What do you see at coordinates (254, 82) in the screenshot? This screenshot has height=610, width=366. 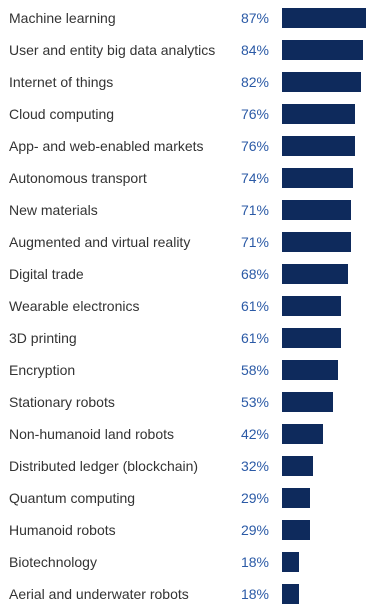 I see `value-label: 82%` at bounding box center [254, 82].